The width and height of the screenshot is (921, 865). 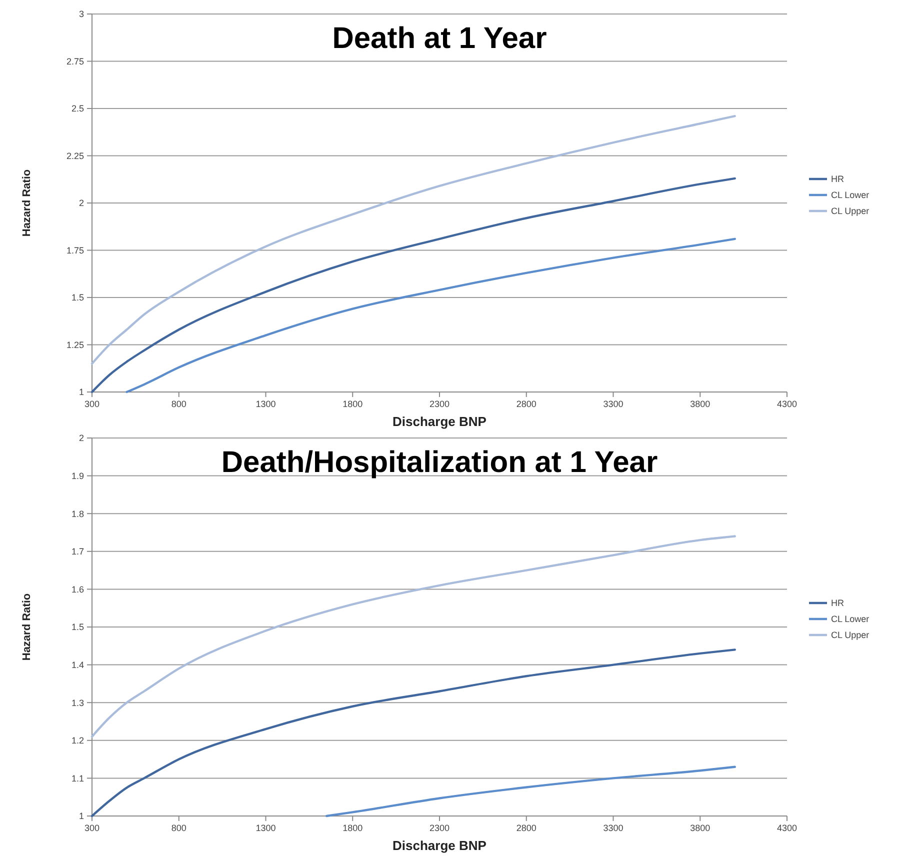 I want to click on y-tick-label: 1.25, so click(x=75, y=345).